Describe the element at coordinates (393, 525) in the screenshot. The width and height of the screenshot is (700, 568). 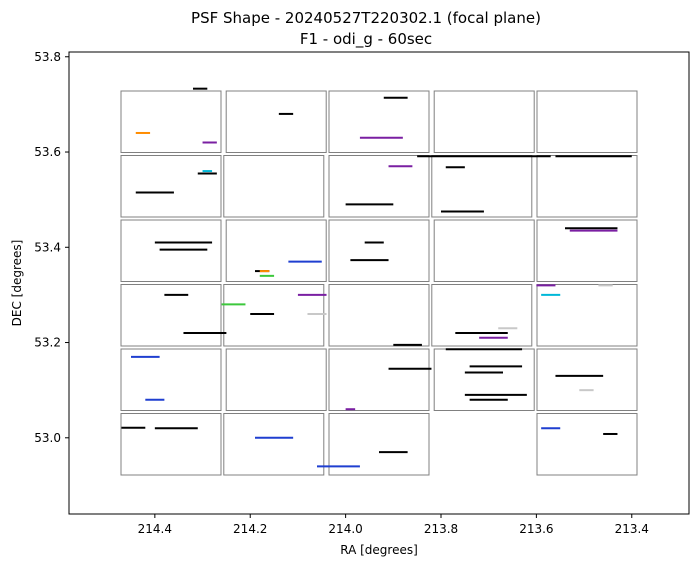
I see `x-axis: 214.4 214.2 214.0 213.8 213.6 213.4` at that location.